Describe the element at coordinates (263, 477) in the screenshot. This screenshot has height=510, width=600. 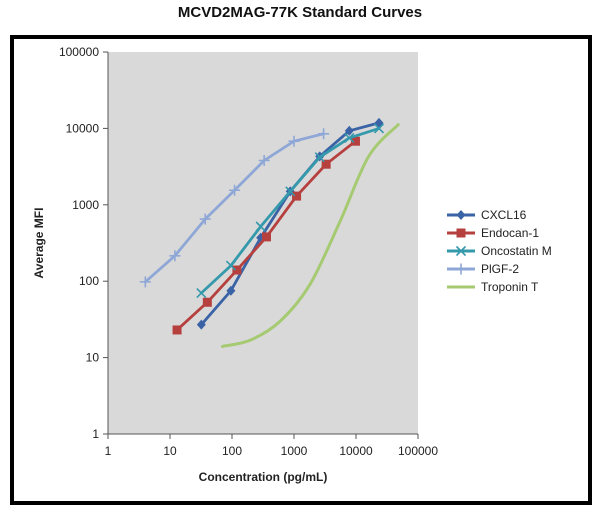
I see `x-axis-title: Concentration (pg/mL)` at that location.